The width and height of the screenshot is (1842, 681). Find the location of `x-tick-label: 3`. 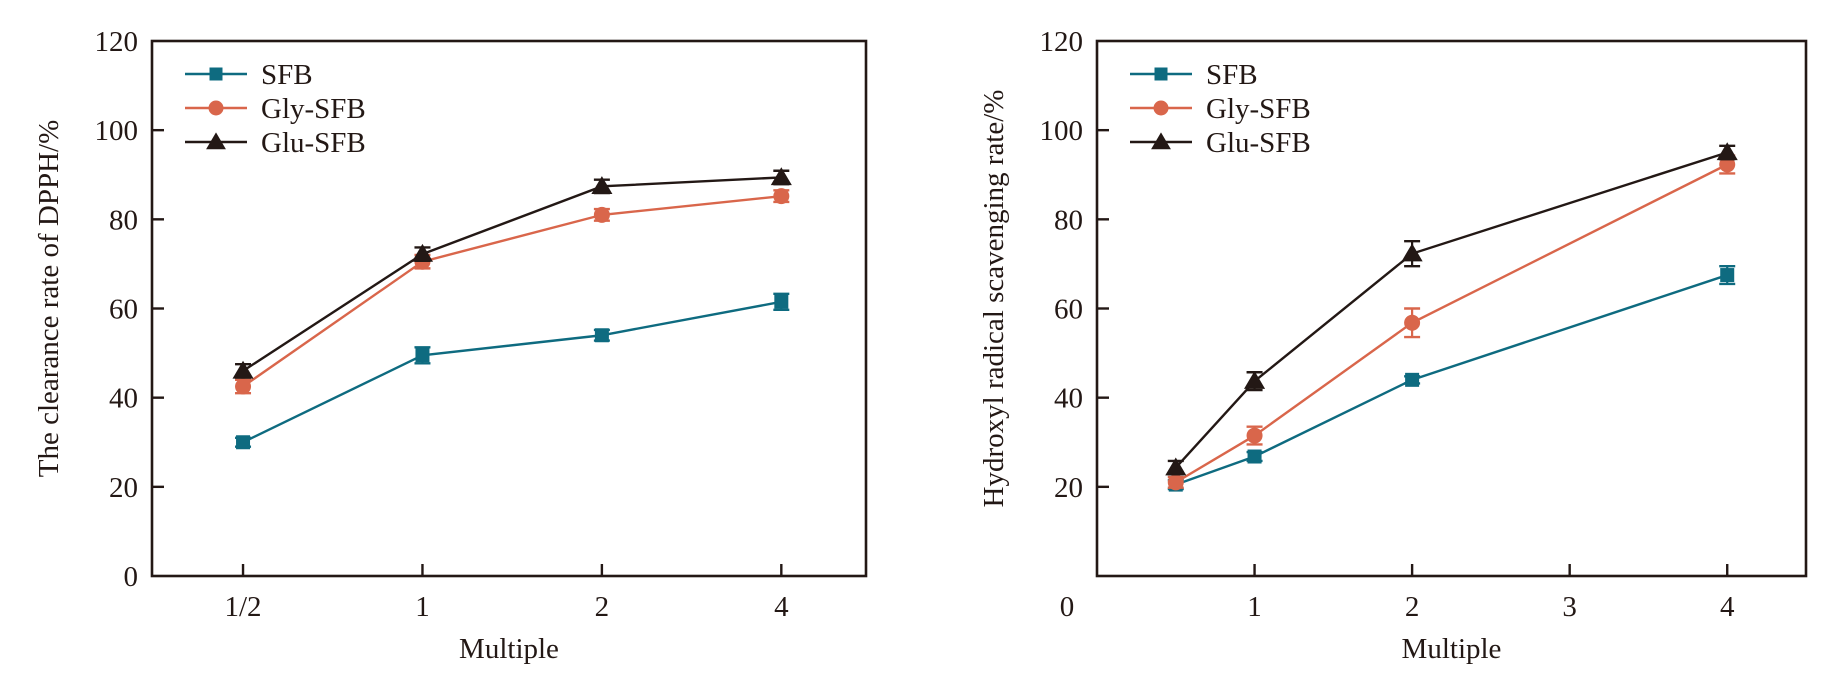

x-tick-label: 3 is located at coordinates (1569, 607).